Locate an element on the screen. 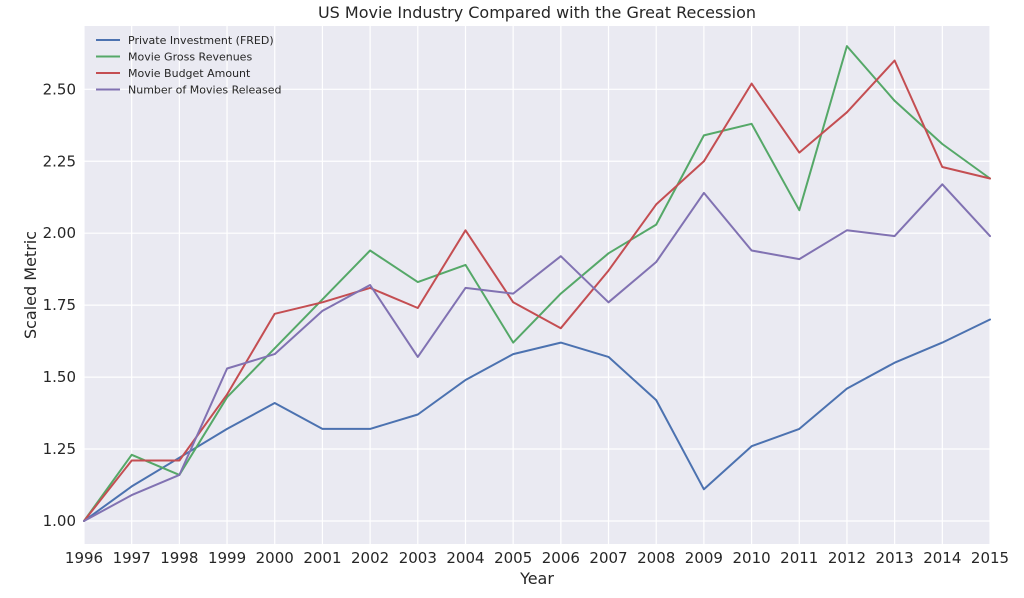  y-axis-label: Scaled Metric is located at coordinates (30, 285).